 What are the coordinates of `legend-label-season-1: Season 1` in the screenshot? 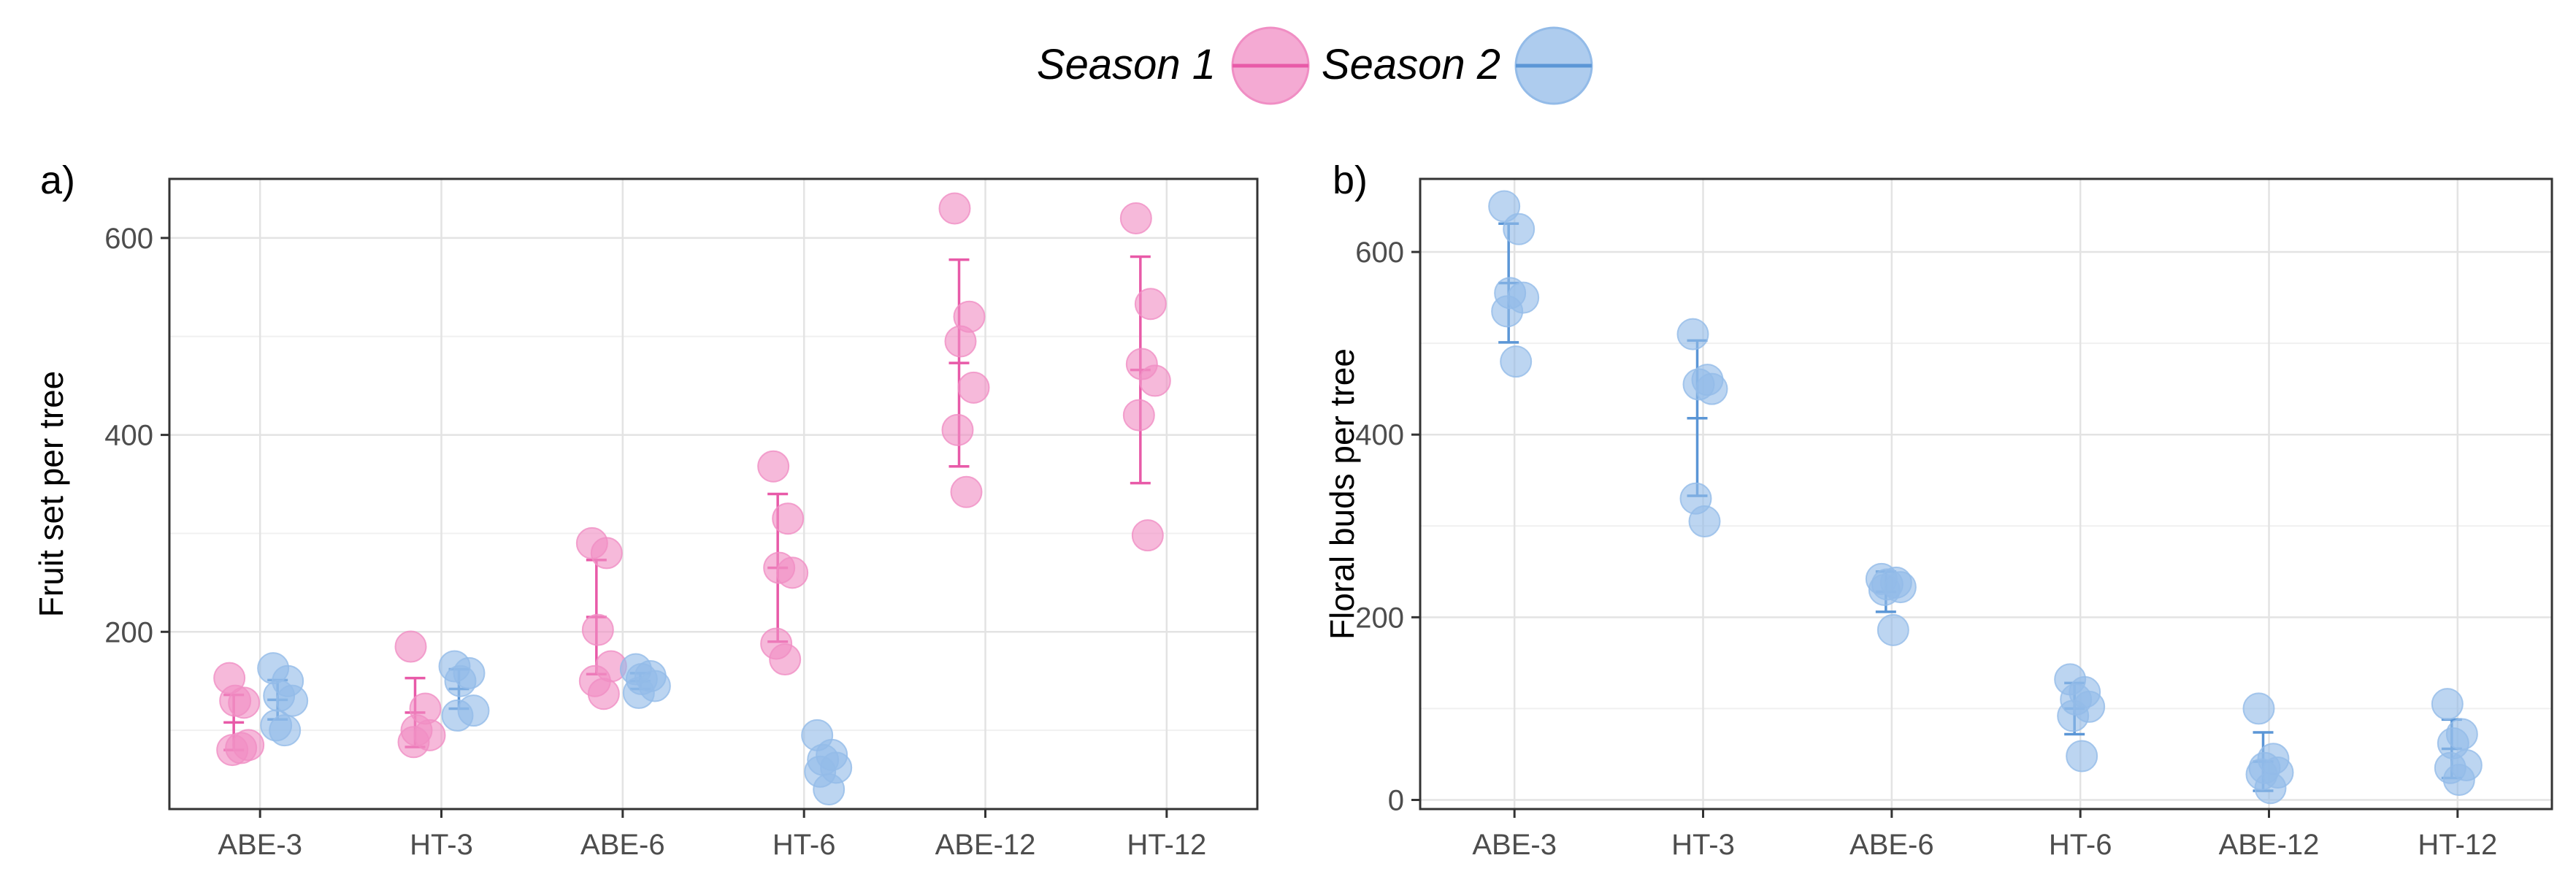 It's located at (1126, 64).